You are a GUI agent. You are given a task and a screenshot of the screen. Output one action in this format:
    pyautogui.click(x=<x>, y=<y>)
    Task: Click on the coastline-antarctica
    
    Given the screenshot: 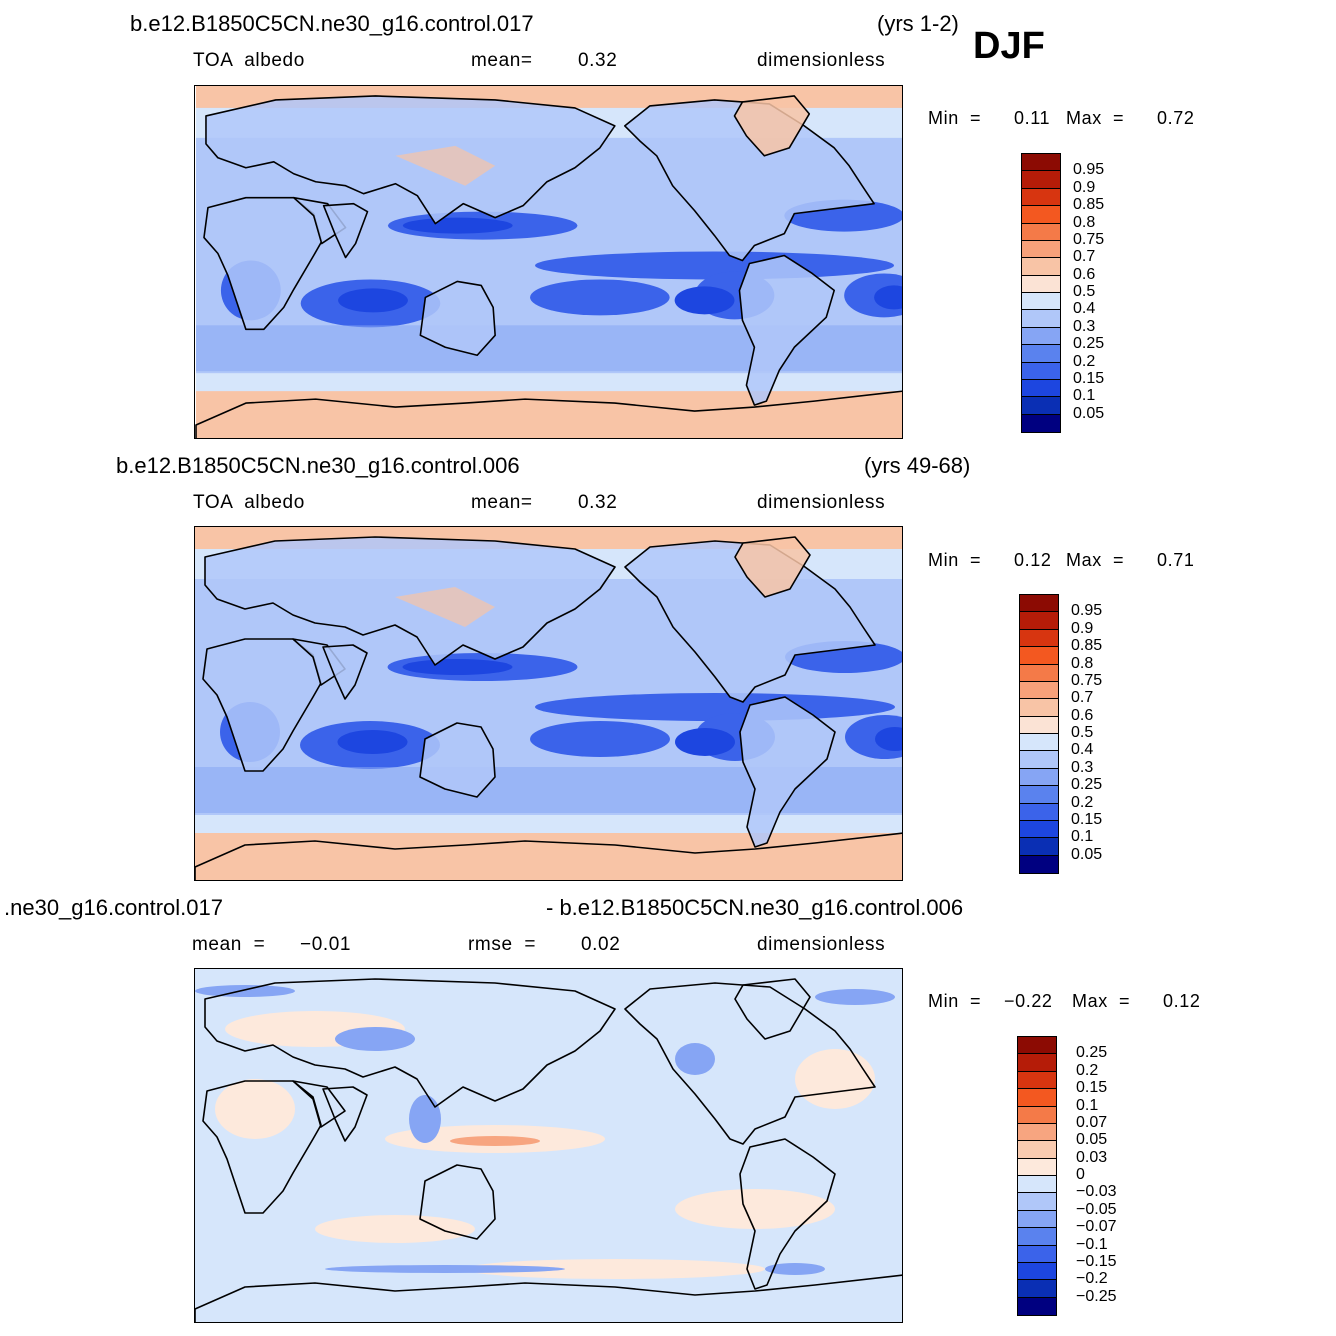 What is the action you would take?
    pyautogui.click(x=548, y=414)
    